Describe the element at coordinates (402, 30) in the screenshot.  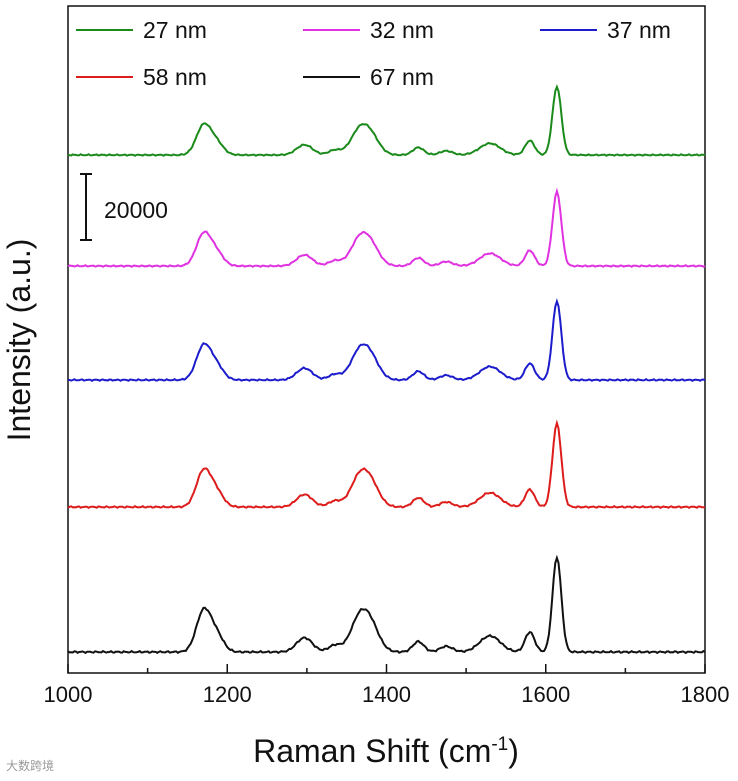
I see `legend-label: 32 nm` at that location.